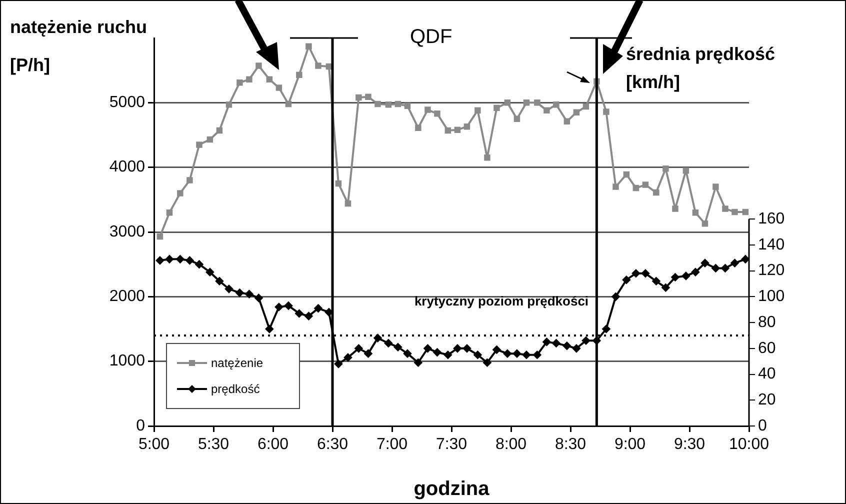  What do you see at coordinates (771, 219) in the screenshot?
I see `y2-tick-label: 160` at bounding box center [771, 219].